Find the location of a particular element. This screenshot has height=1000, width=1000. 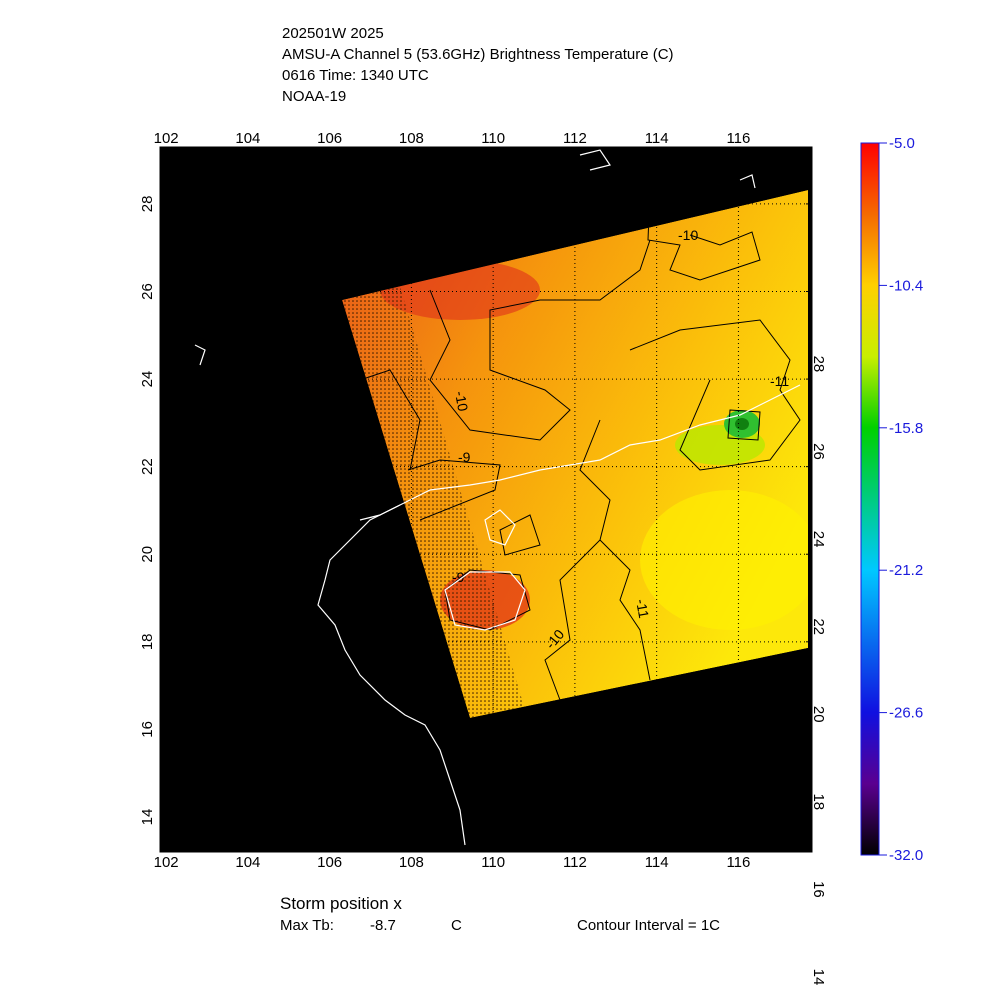

lon-label-top: 114 is located at coordinates (657, 138).